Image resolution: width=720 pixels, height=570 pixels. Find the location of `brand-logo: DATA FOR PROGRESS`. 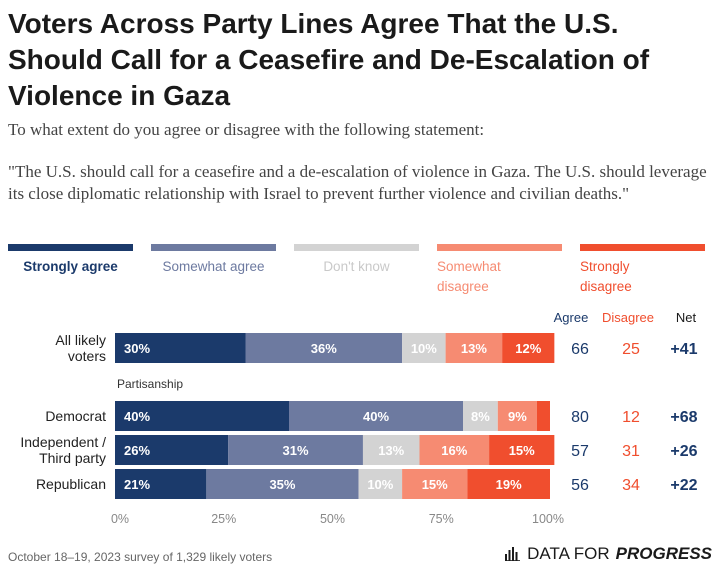

brand-logo: DATA FOR PROGRESS is located at coordinates (608, 554).